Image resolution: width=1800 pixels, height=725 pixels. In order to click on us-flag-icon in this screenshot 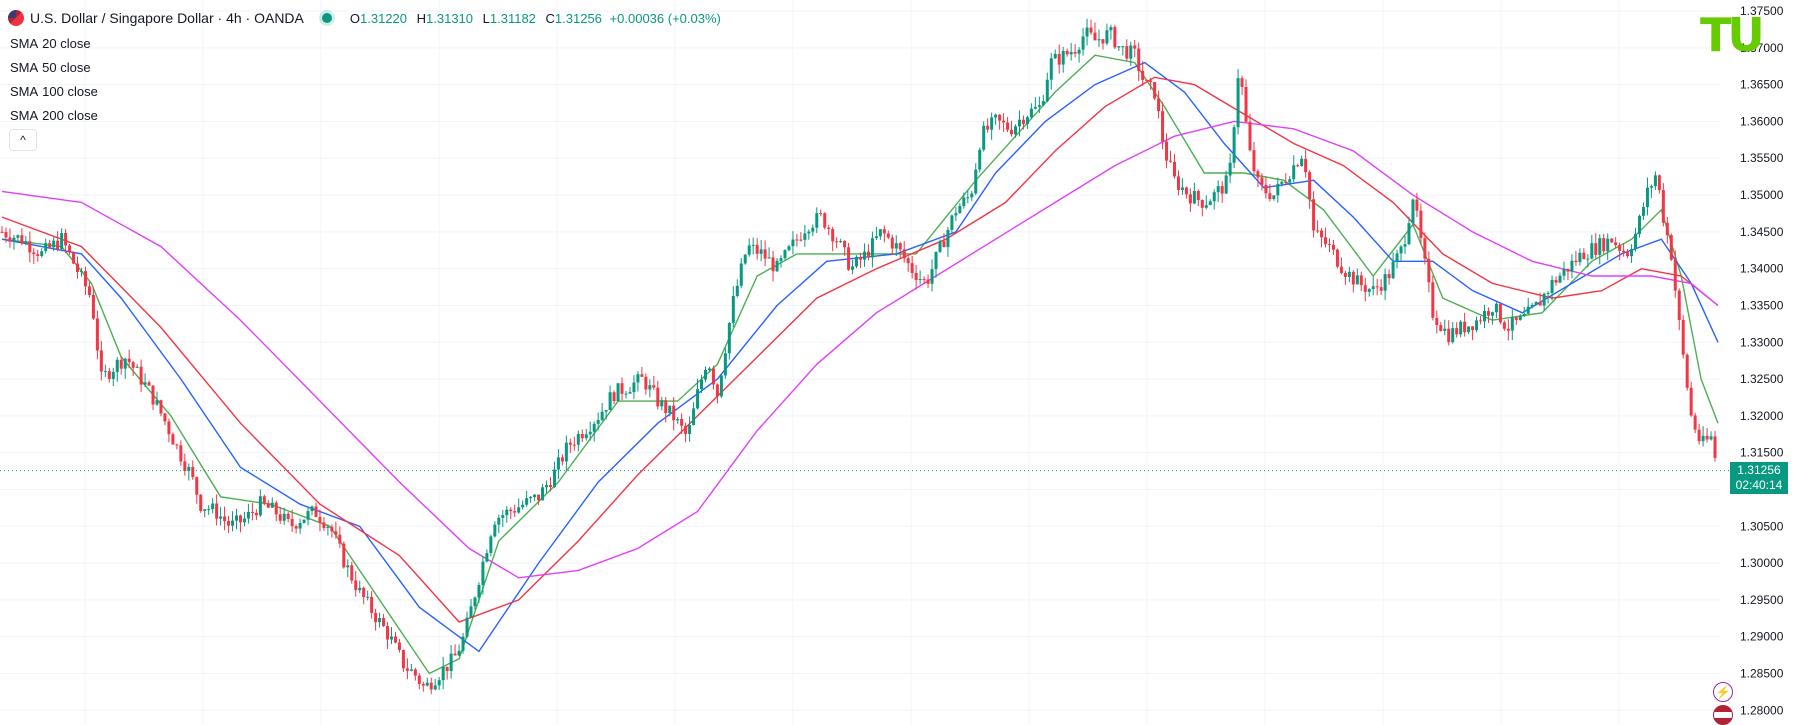, I will do `click(1723, 715)`.